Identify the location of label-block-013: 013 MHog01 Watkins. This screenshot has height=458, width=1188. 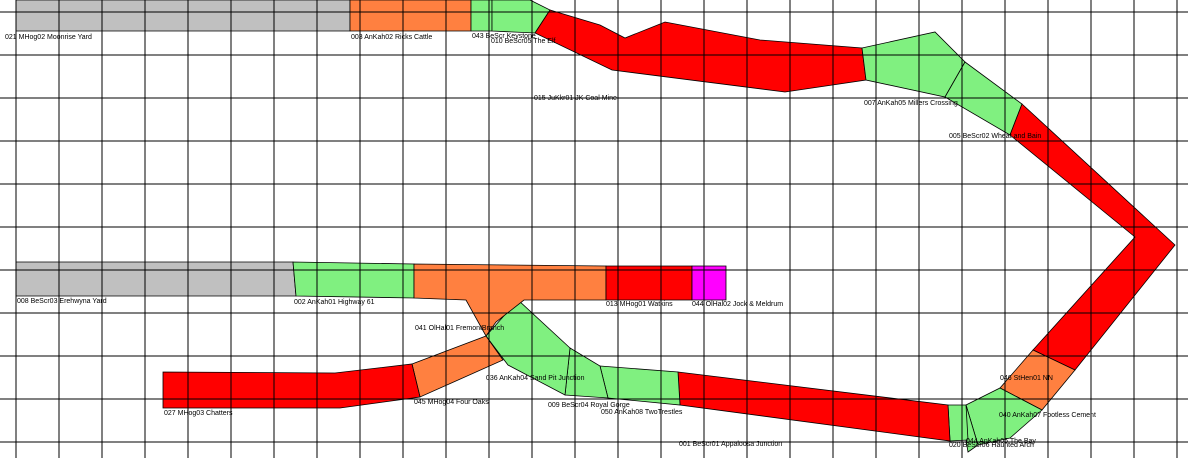
(639, 304).